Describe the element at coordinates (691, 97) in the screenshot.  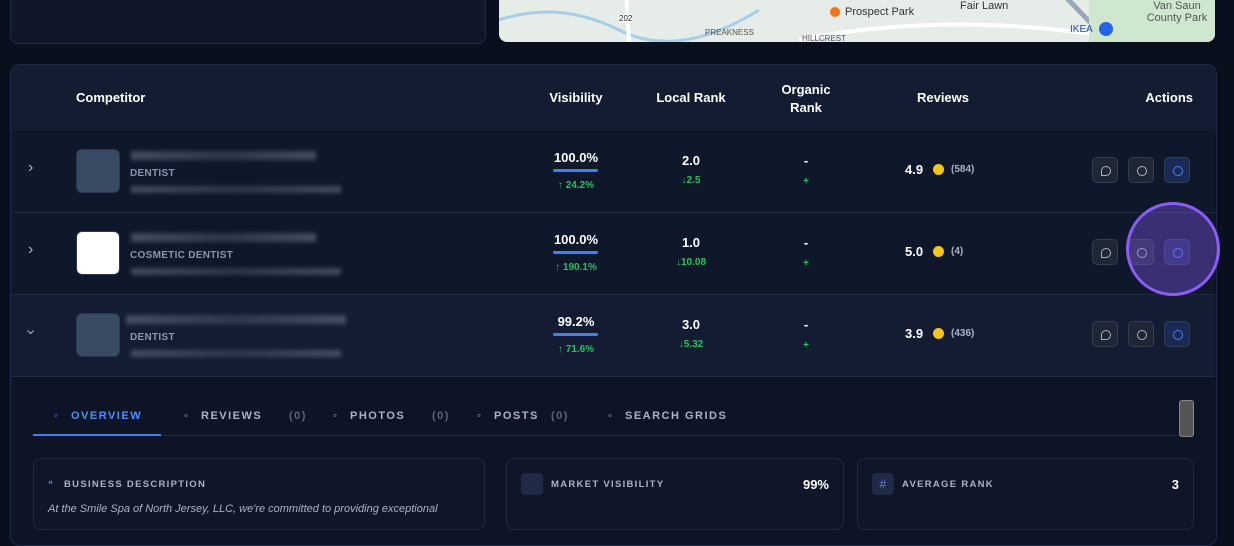
I see `header: Local Rank` at that location.